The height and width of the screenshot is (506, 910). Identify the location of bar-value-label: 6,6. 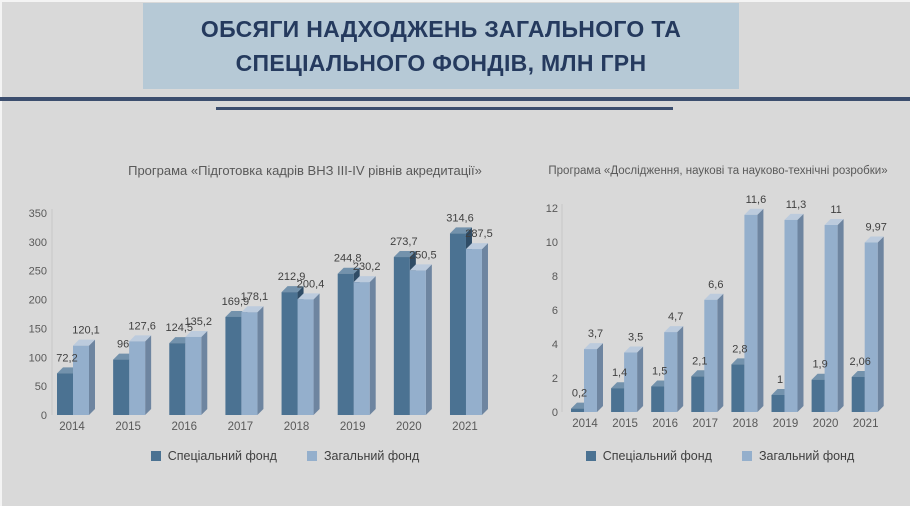
(715, 285).